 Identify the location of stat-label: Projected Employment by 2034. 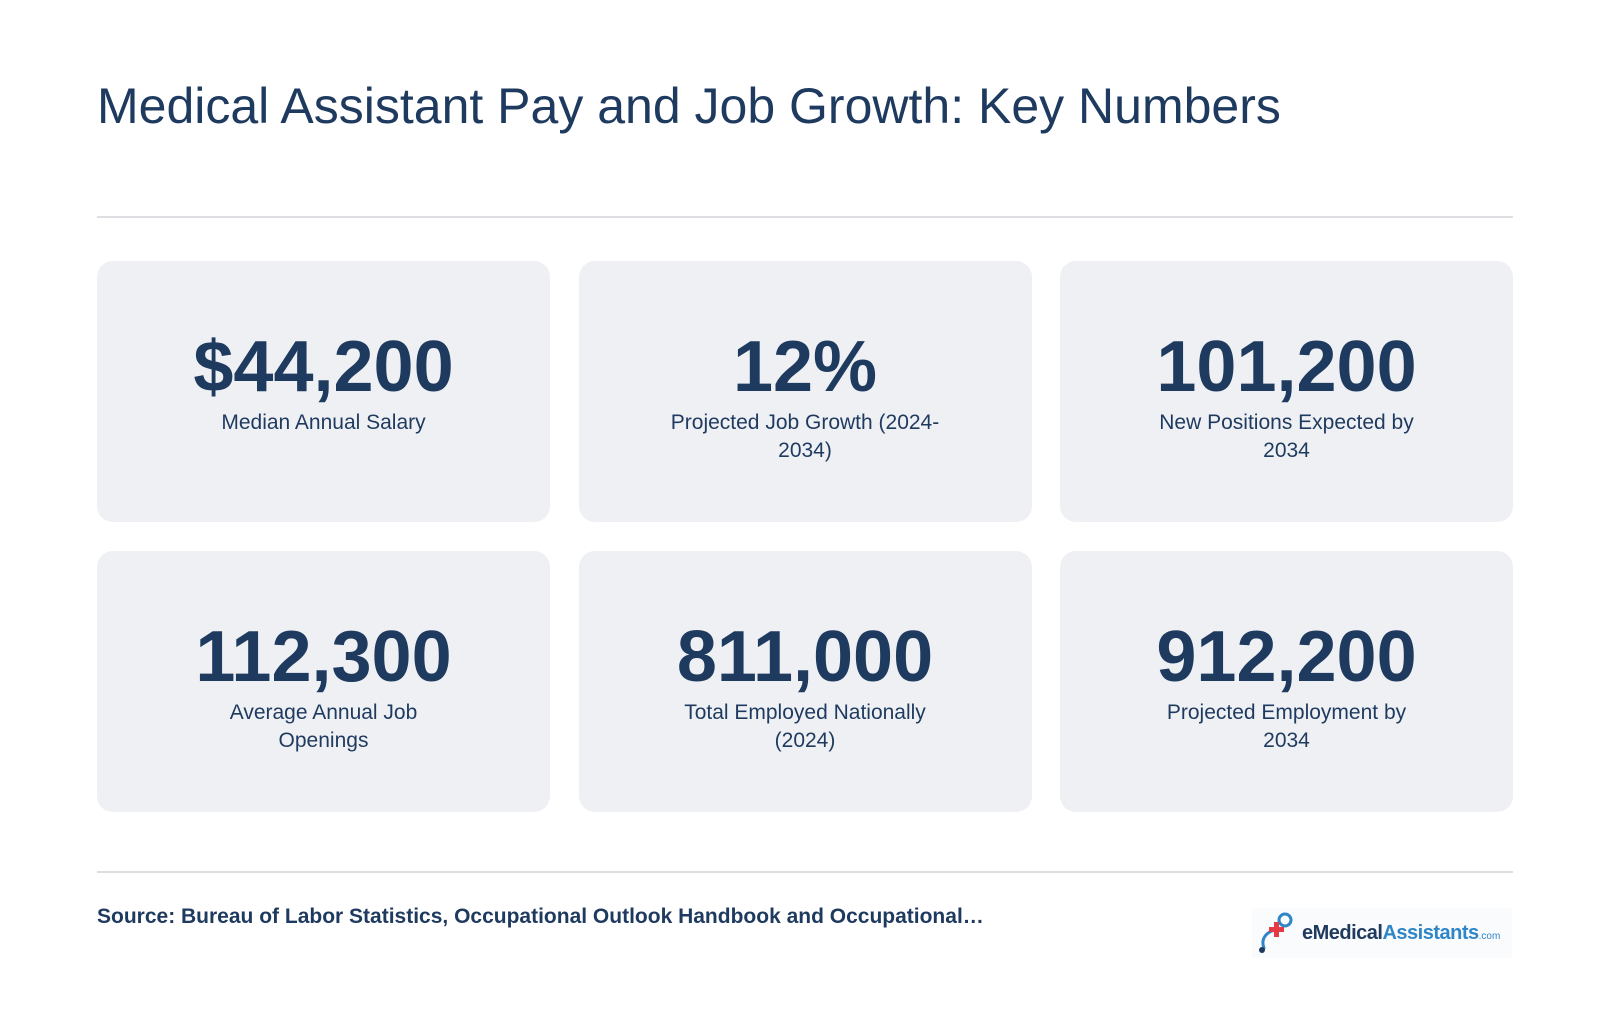
(1286, 726).